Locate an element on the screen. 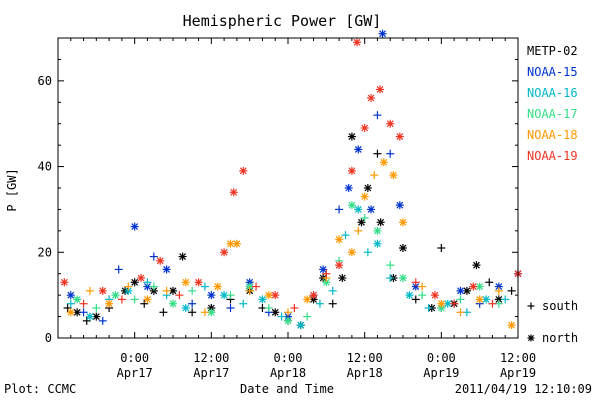 The image size is (600, 400). legend-entry: NOAA-15 is located at coordinates (552, 72).